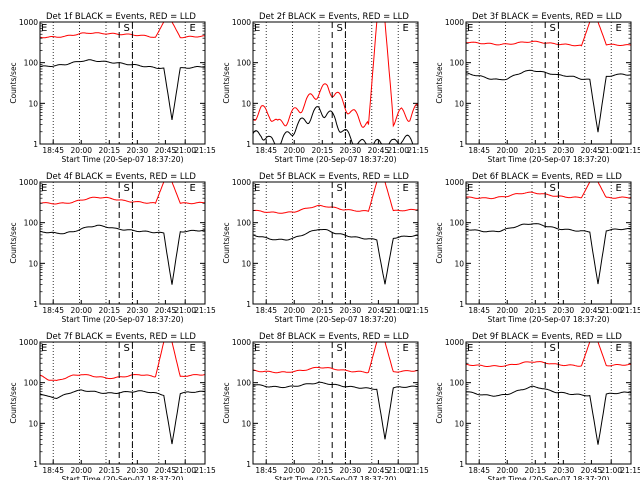 The height and width of the screenshot is (480, 640). Describe the element at coordinates (547, 177) in the screenshot. I see `chart-title: Det 6f BLACK = Events, RED = LLD` at that location.